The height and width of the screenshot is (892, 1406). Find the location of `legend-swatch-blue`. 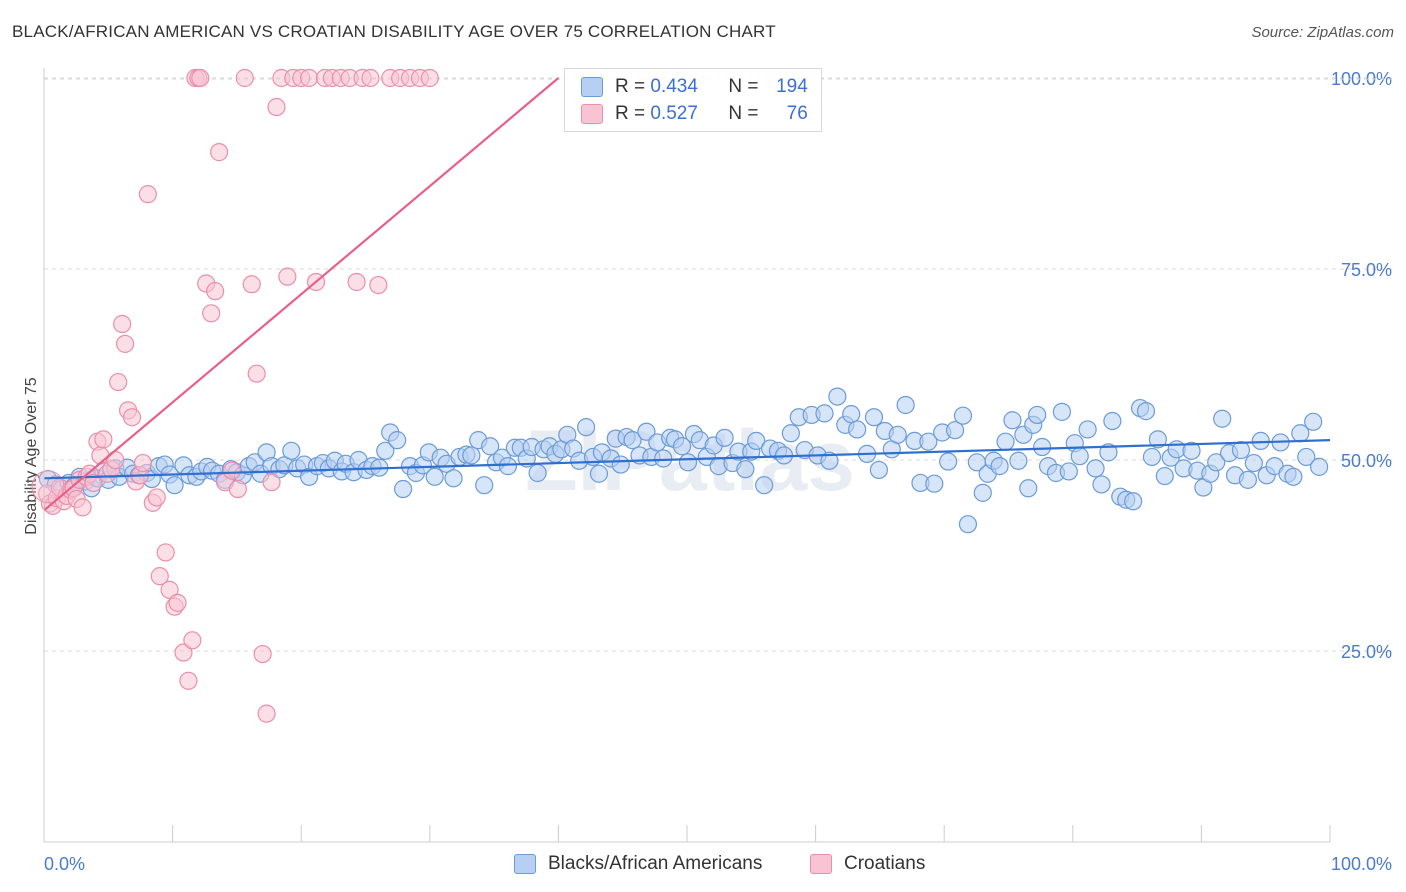

legend-swatch-blue is located at coordinates (592, 87).